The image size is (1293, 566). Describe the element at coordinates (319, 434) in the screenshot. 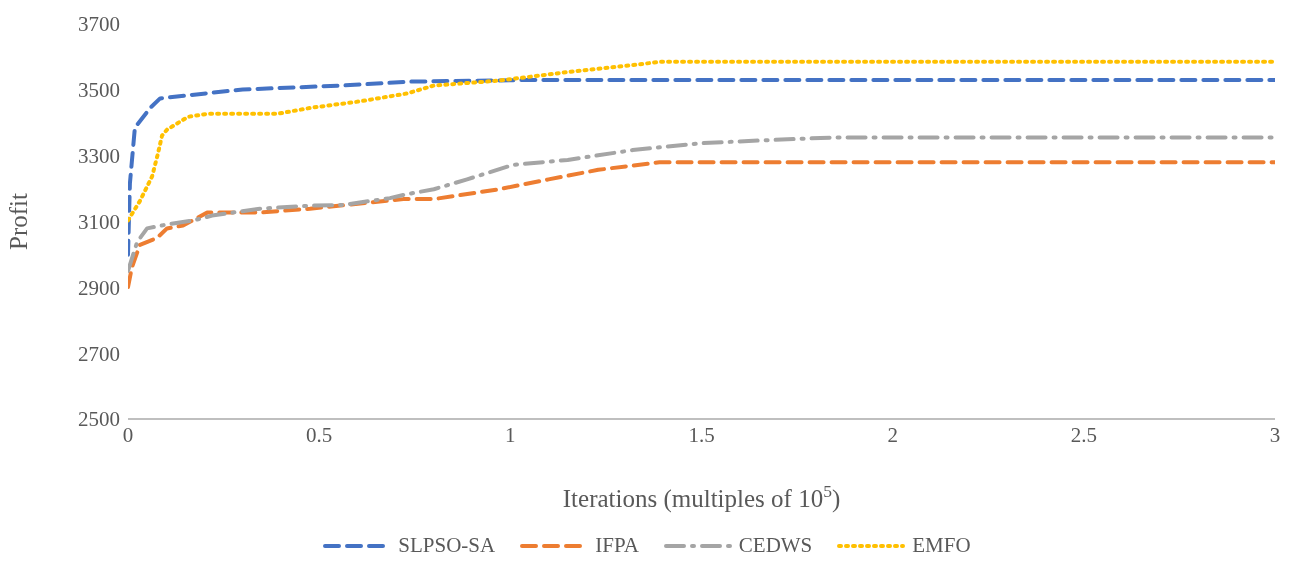

I see `x-tick-label: 0.5` at that location.